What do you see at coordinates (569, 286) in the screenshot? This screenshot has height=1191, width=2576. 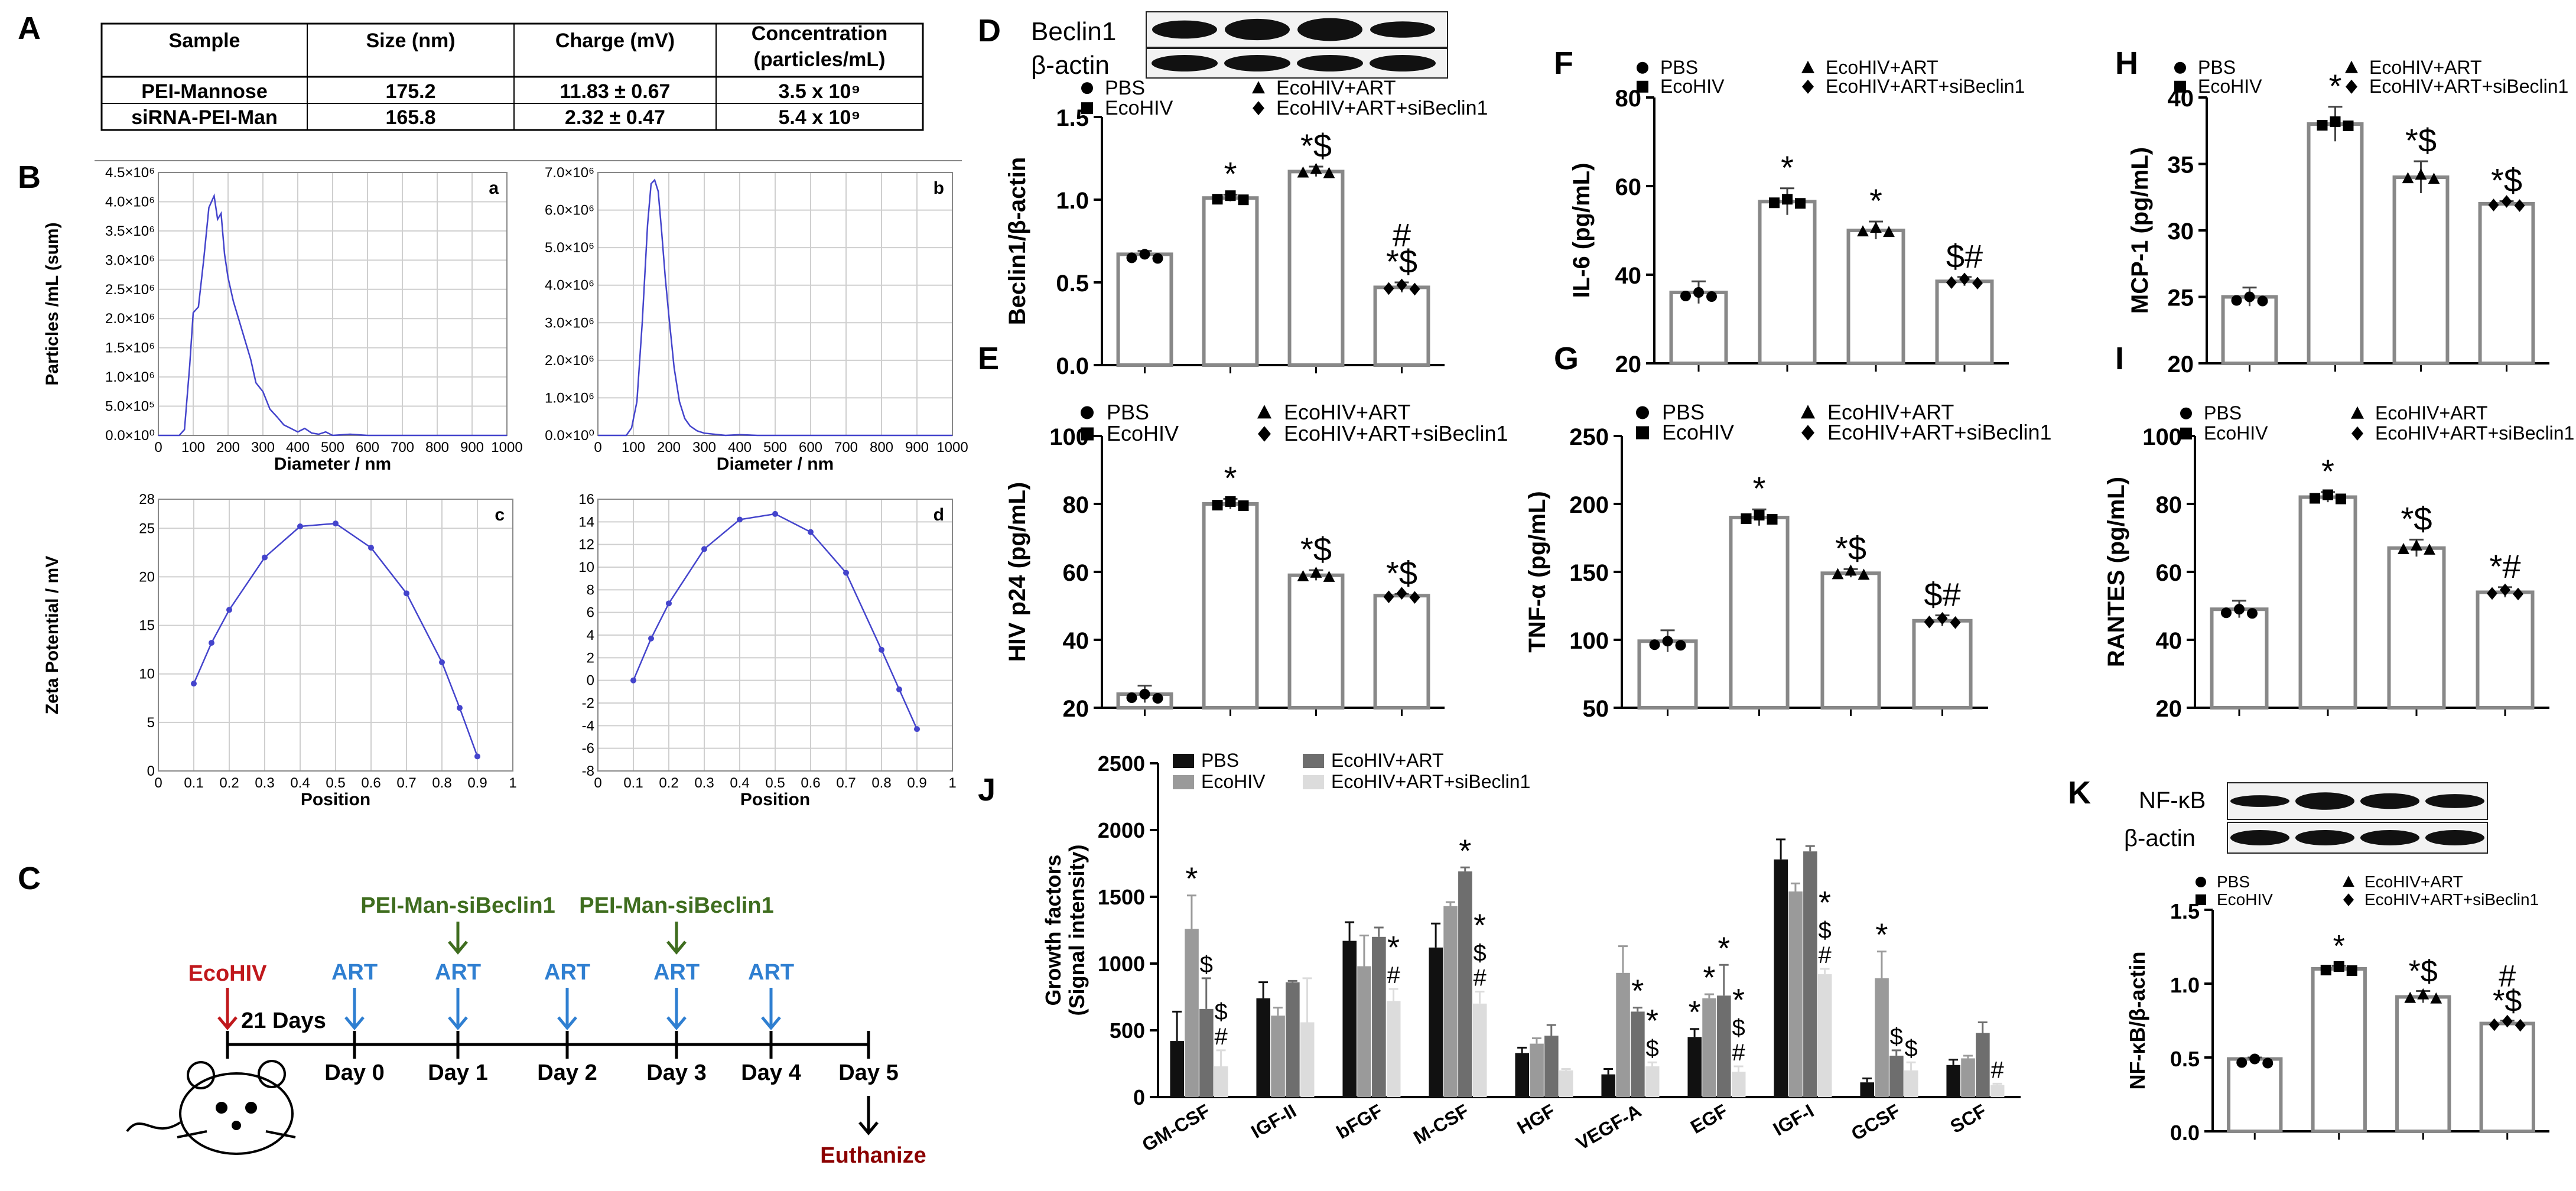 I see `y-tick-label: 4.0×10⁶` at bounding box center [569, 286].